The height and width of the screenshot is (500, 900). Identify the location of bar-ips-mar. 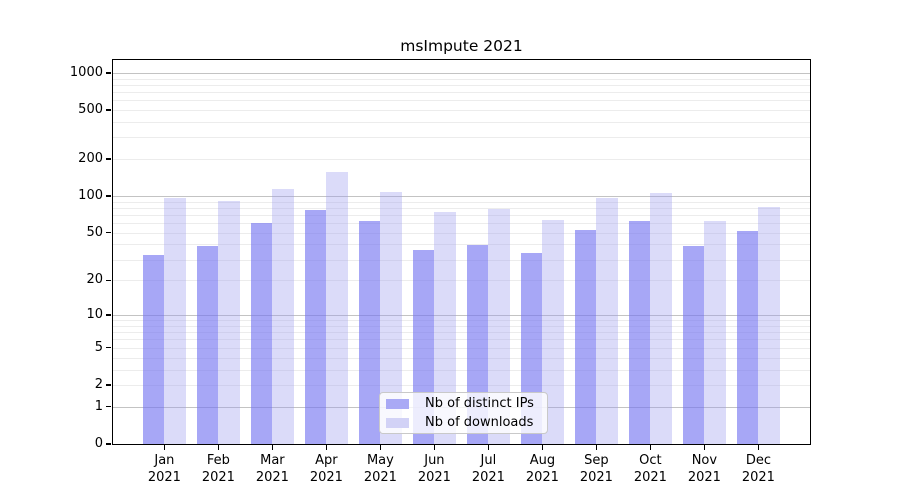
(261, 333).